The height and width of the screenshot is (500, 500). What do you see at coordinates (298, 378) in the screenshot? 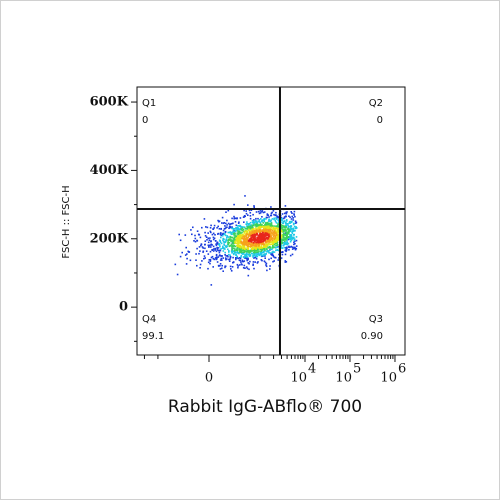
I see `x-tick-label: 10` at bounding box center [298, 378].